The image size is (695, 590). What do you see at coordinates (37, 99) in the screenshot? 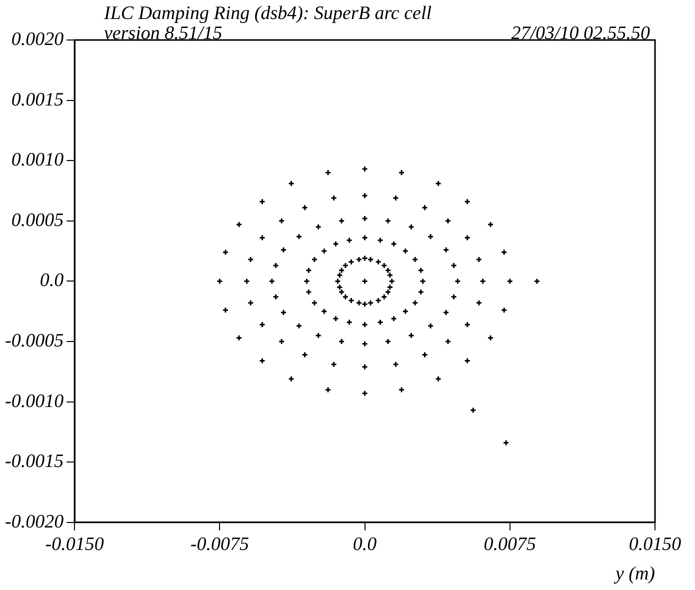
I see `y-tick-label: 0.0015` at bounding box center [37, 99].